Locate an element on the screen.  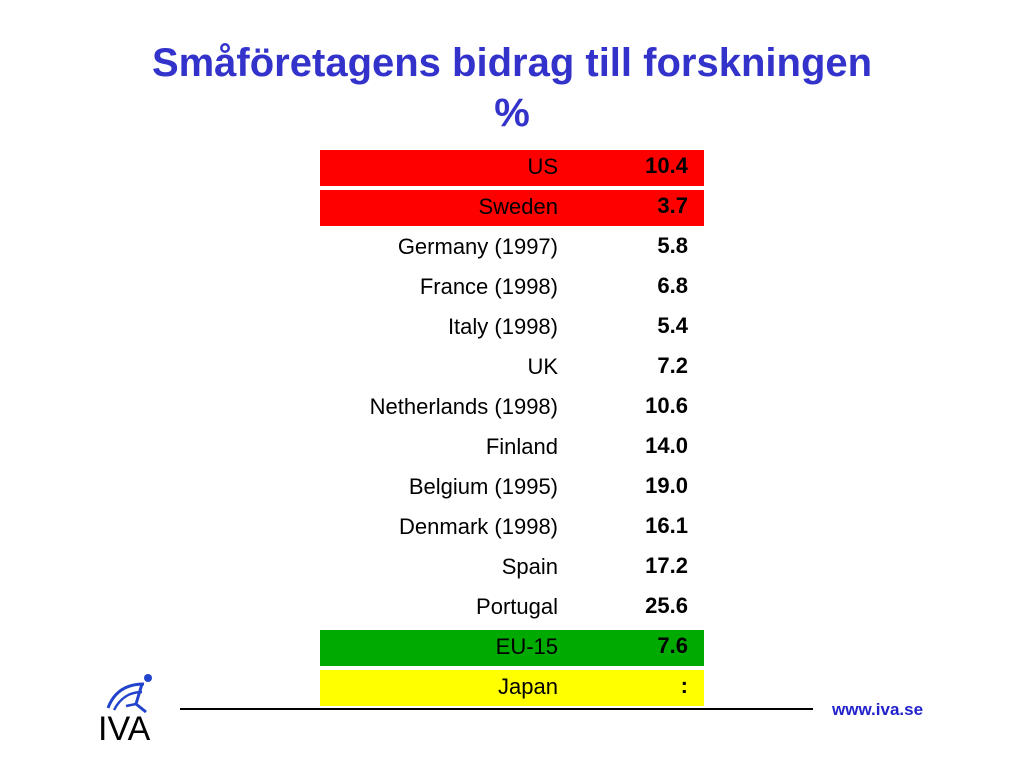
row-label: Japan is located at coordinates (528, 686).